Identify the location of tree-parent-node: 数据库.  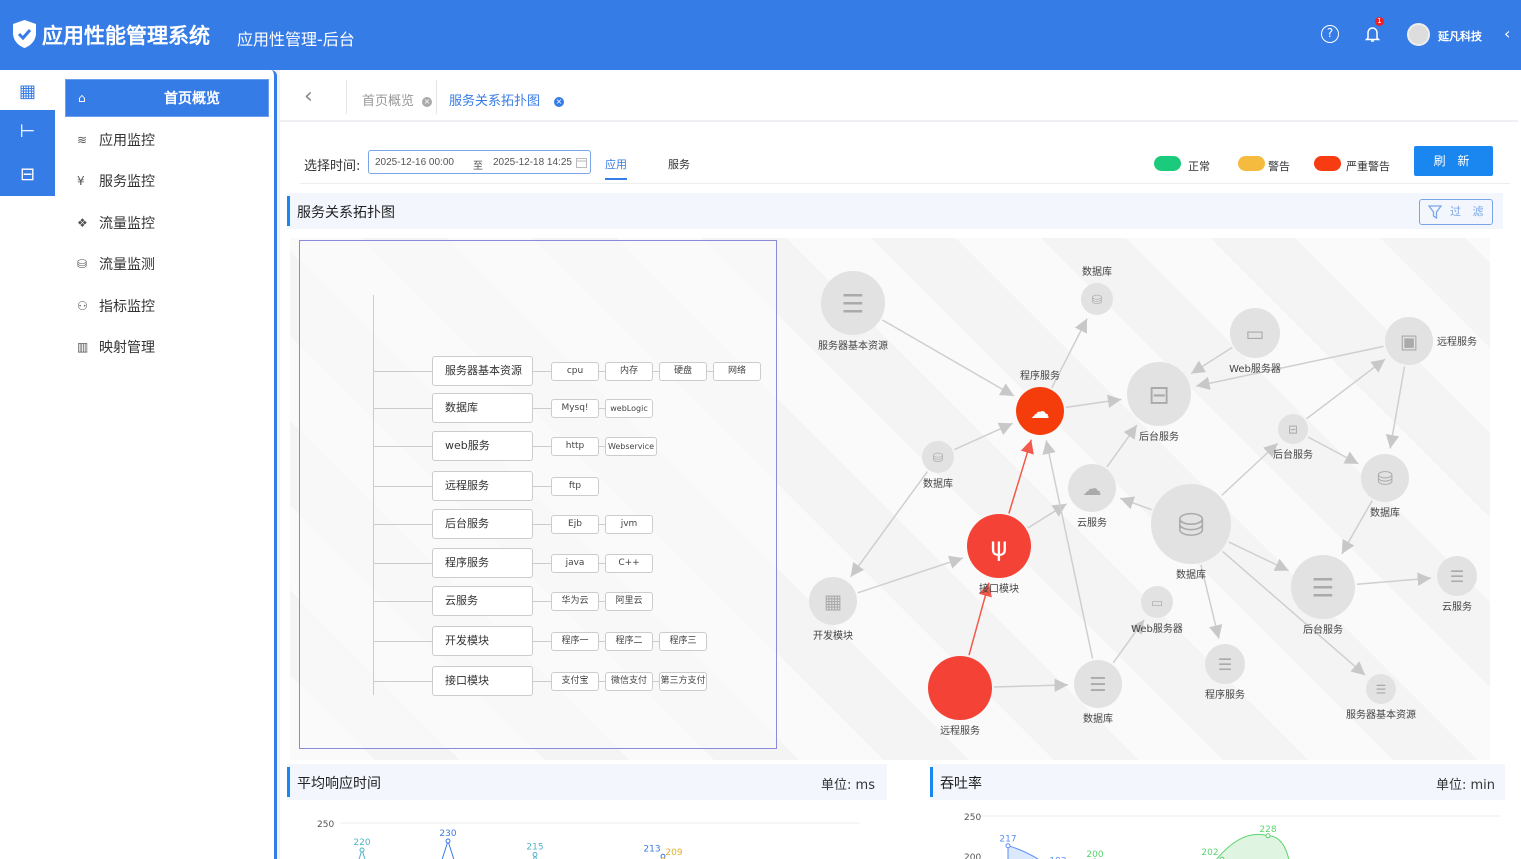
(482, 408).